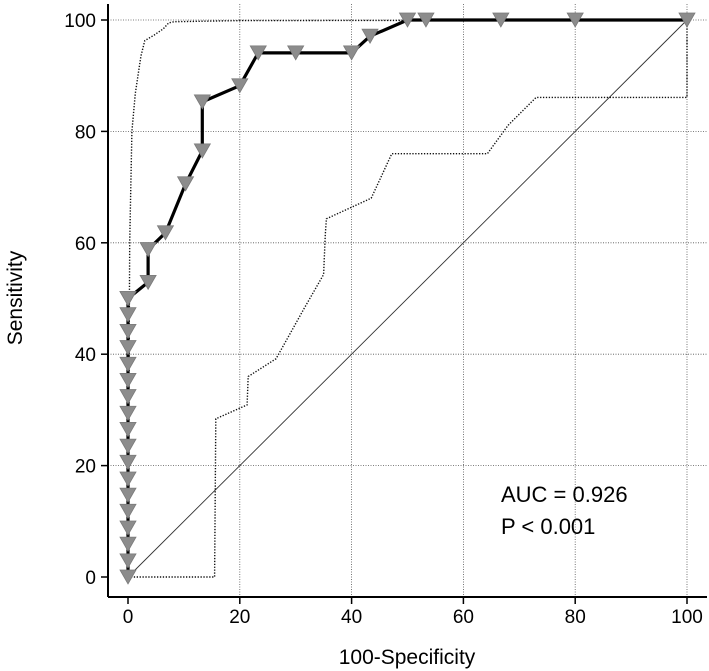 The height and width of the screenshot is (671, 709). I want to click on x-tick-label: 0, so click(128, 617).